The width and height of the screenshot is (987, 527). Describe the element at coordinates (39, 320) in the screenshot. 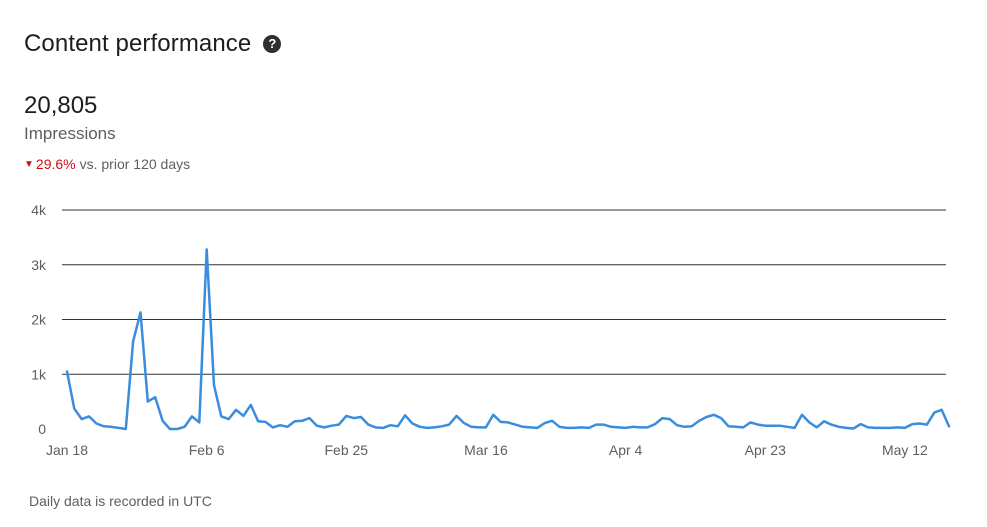

I see `y-tick-label: 2k` at that location.